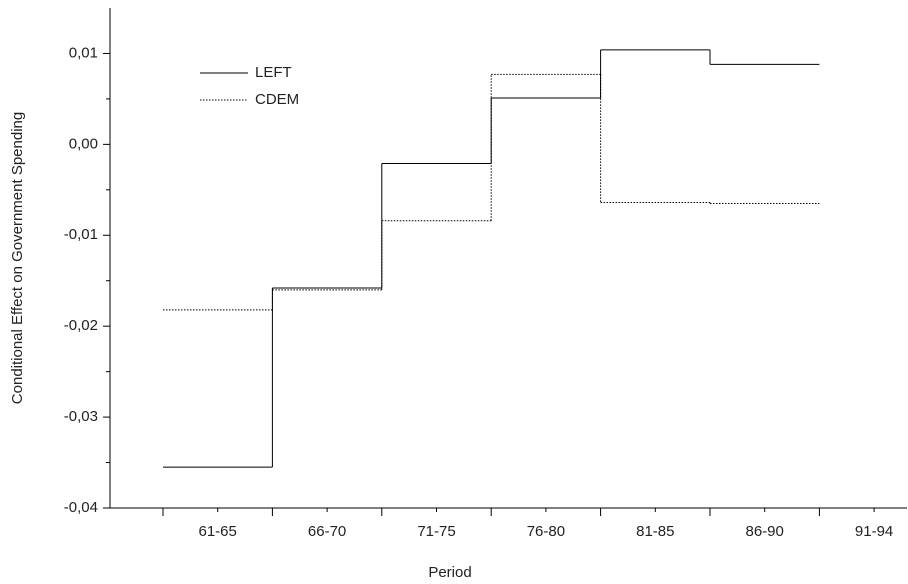  Describe the element at coordinates (81, 416) in the screenshot. I see `y-tick-label: -0,03` at that location.